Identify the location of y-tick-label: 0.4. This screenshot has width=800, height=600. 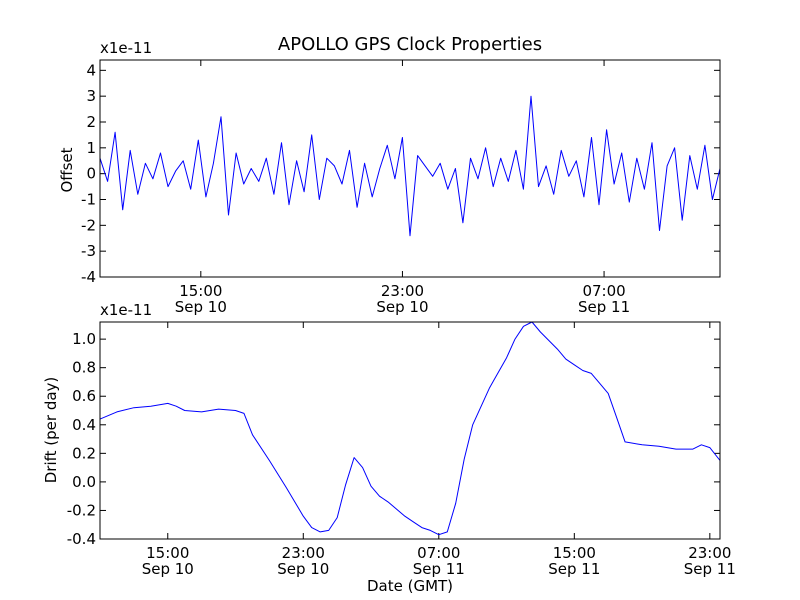
(84, 425).